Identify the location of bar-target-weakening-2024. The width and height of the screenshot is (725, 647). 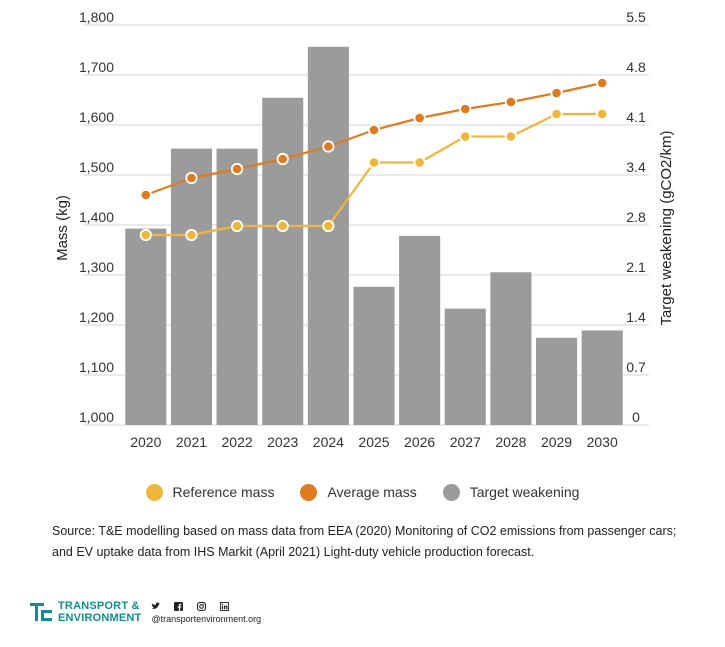
(328, 236).